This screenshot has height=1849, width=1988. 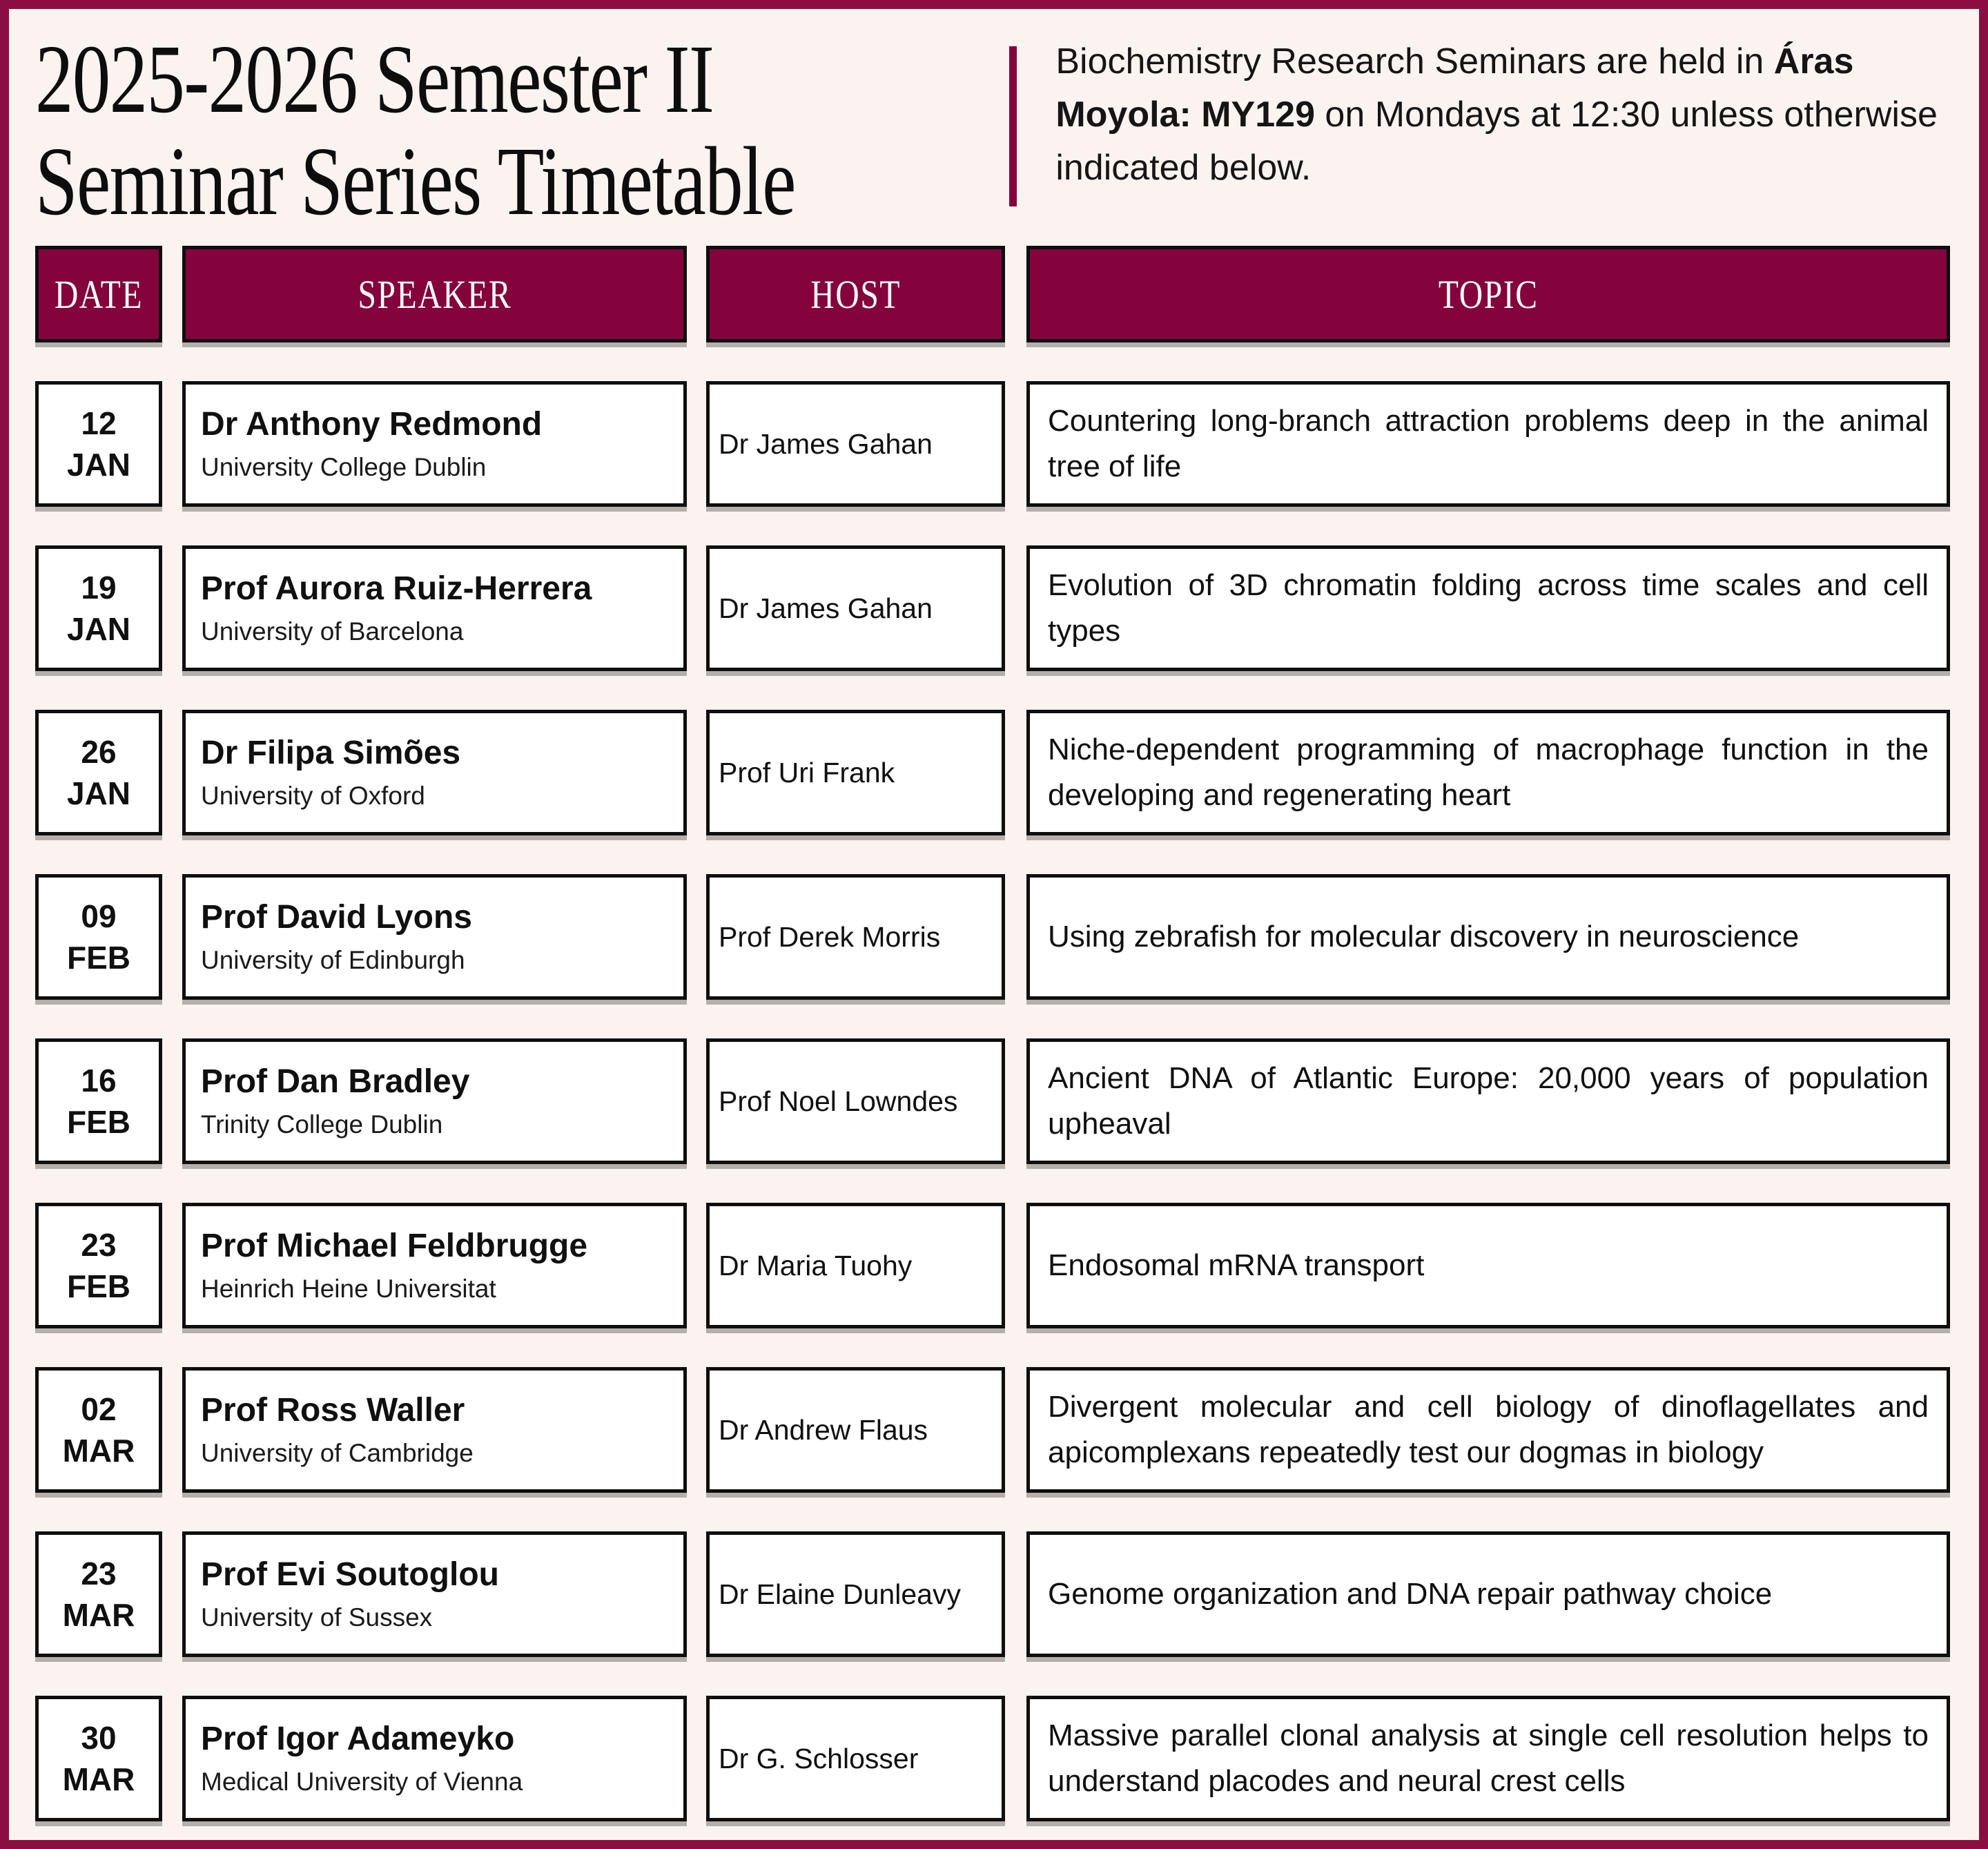 What do you see at coordinates (99, 587) in the screenshot?
I see `date-day: 19` at bounding box center [99, 587].